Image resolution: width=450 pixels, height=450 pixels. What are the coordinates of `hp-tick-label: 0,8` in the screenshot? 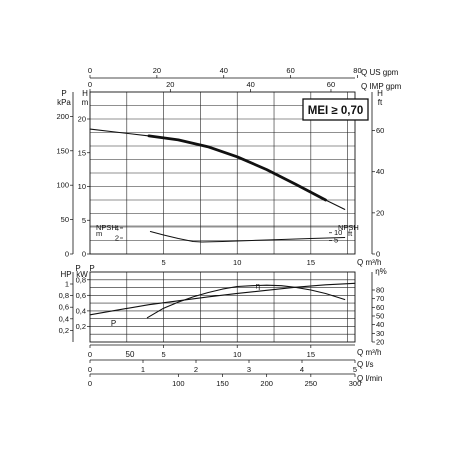 It's located at (64, 295).